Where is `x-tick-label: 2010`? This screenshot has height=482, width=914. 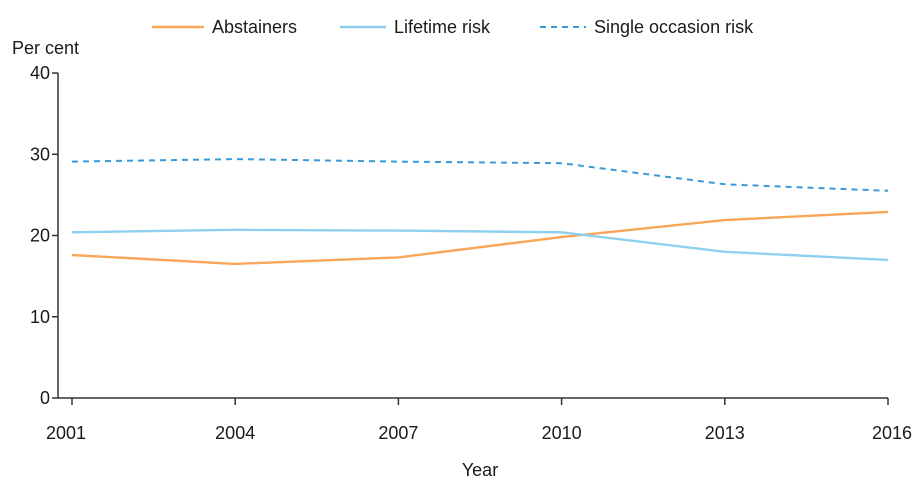
x-tick-label: 2010 is located at coordinates (562, 433).